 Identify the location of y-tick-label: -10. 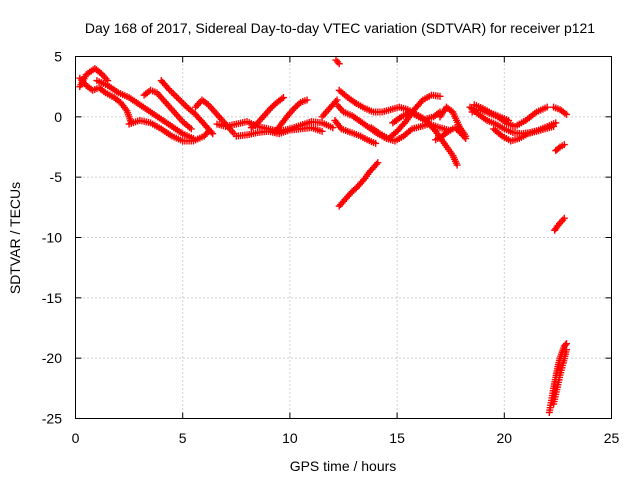
(52, 238).